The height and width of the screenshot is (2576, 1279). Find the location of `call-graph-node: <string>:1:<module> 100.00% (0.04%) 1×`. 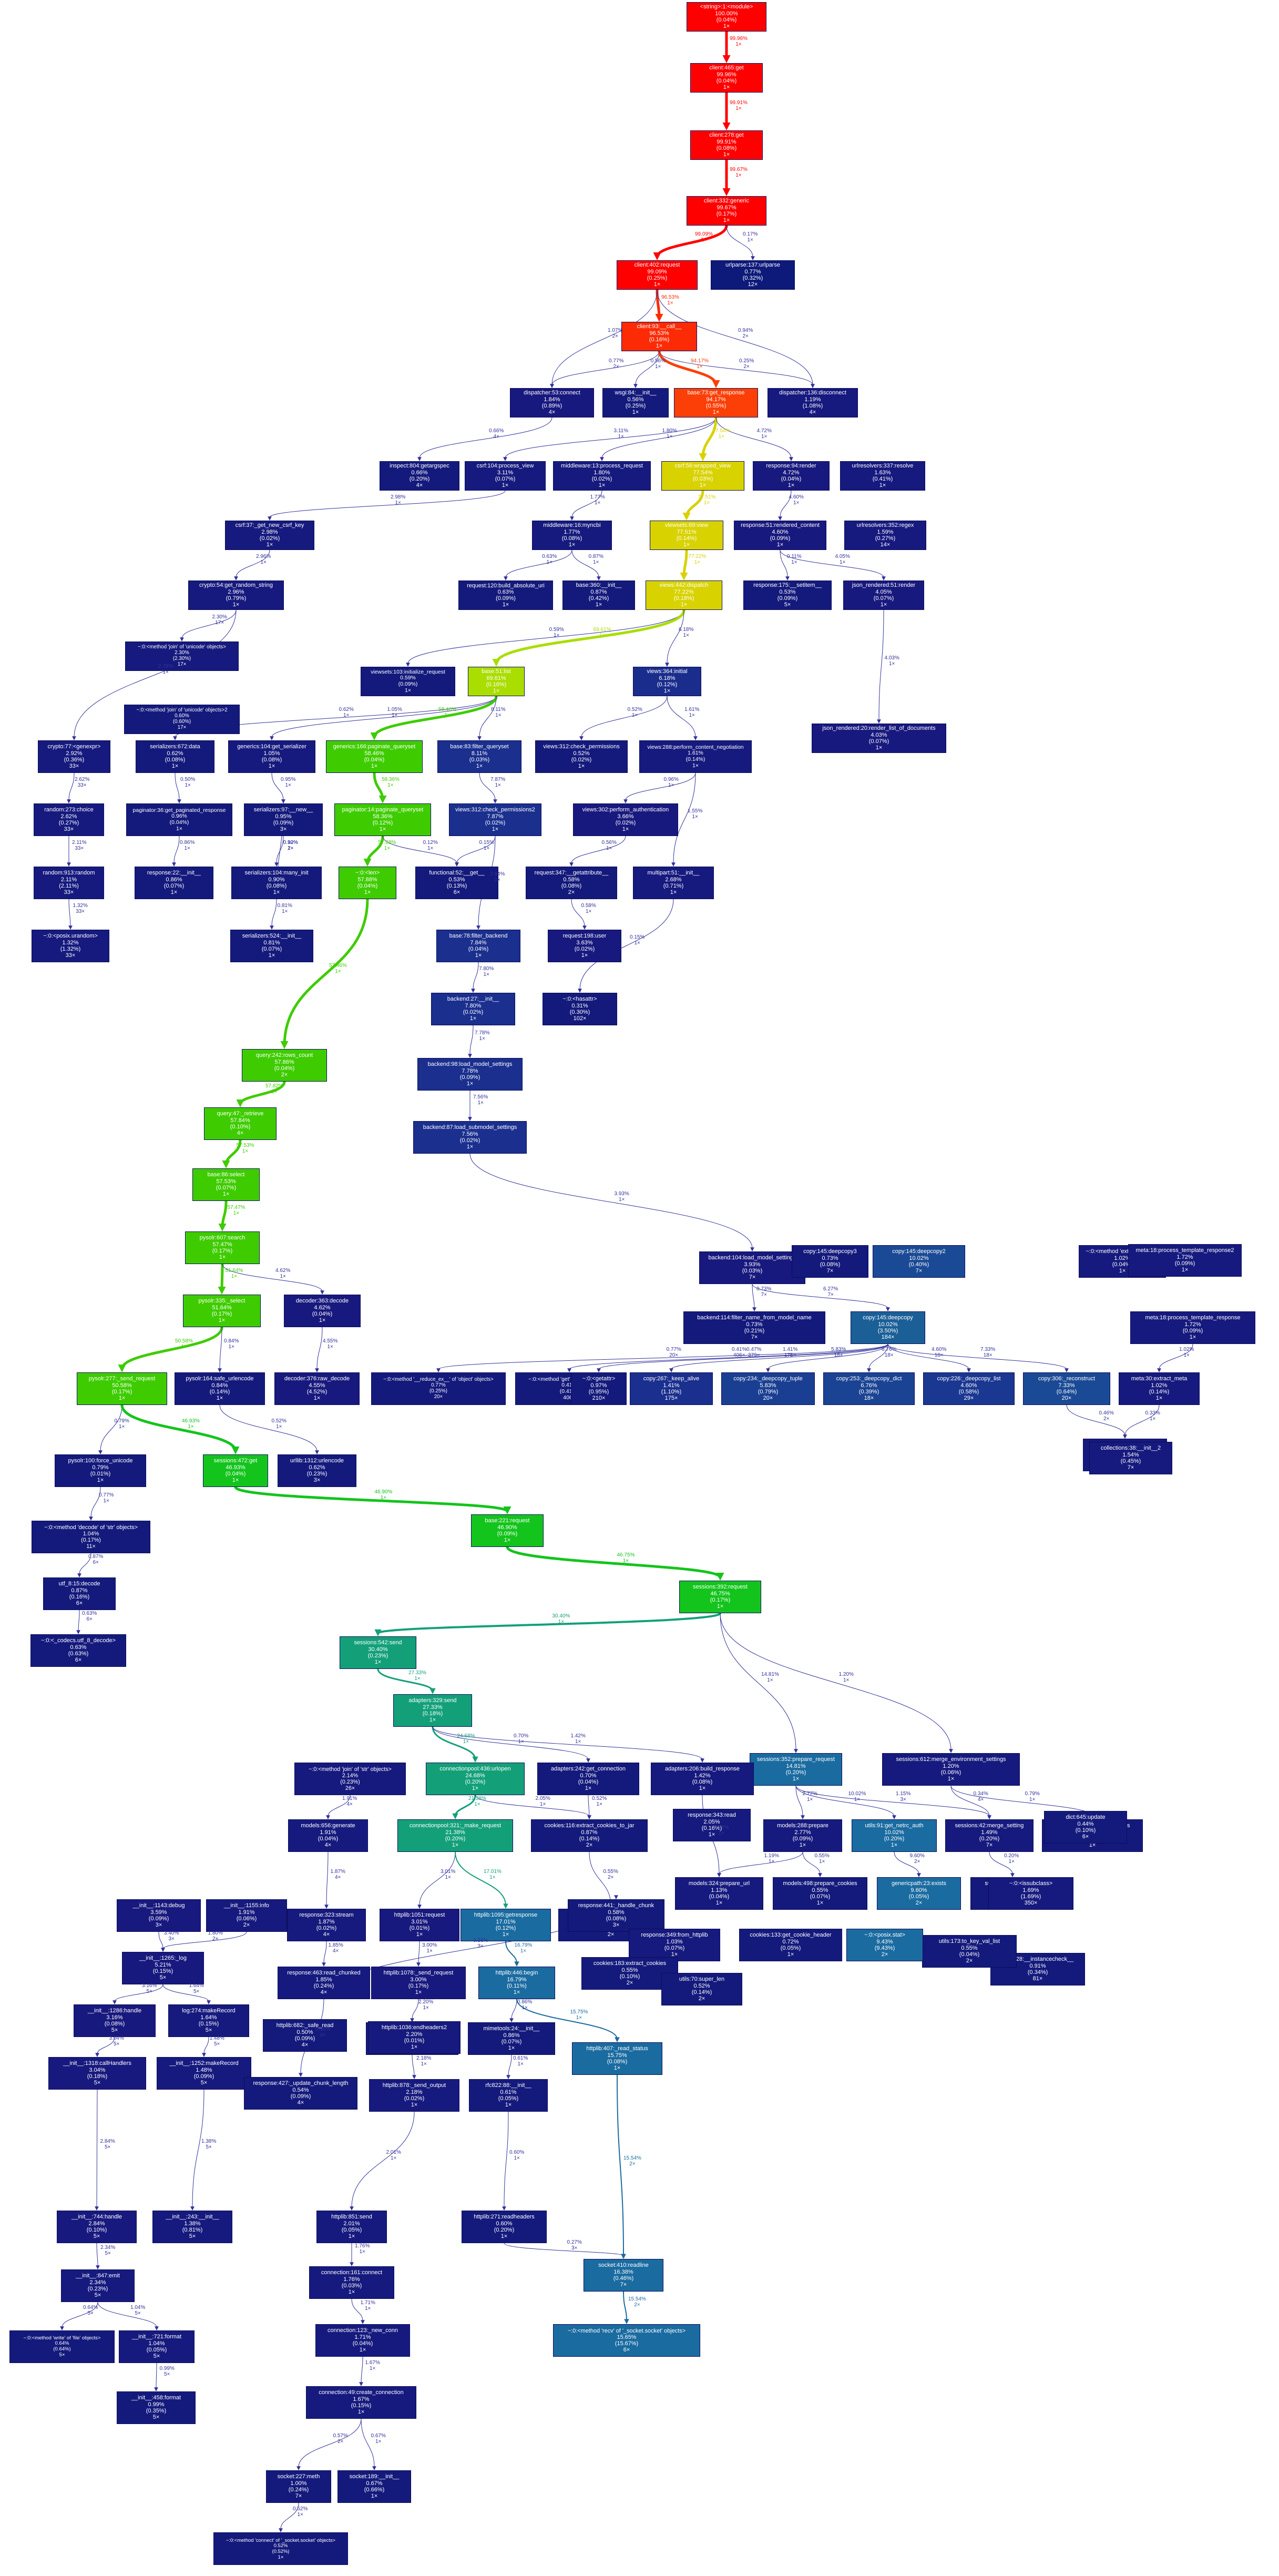

call-graph-node: <string>:1:<module> 100.00% (0.04%) 1× is located at coordinates (726, 17).